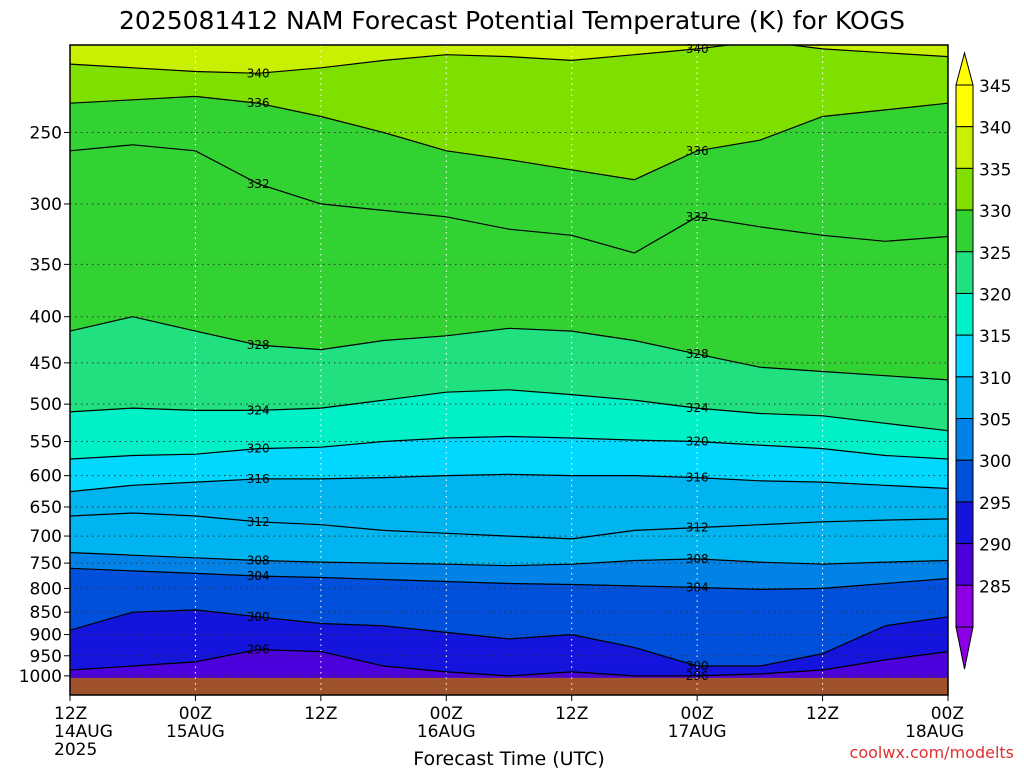 Image resolution: width=1024 pixels, height=768 pixels. Describe the element at coordinates (995, 421) in the screenshot. I see `colorbar-label-305: 305` at that location.